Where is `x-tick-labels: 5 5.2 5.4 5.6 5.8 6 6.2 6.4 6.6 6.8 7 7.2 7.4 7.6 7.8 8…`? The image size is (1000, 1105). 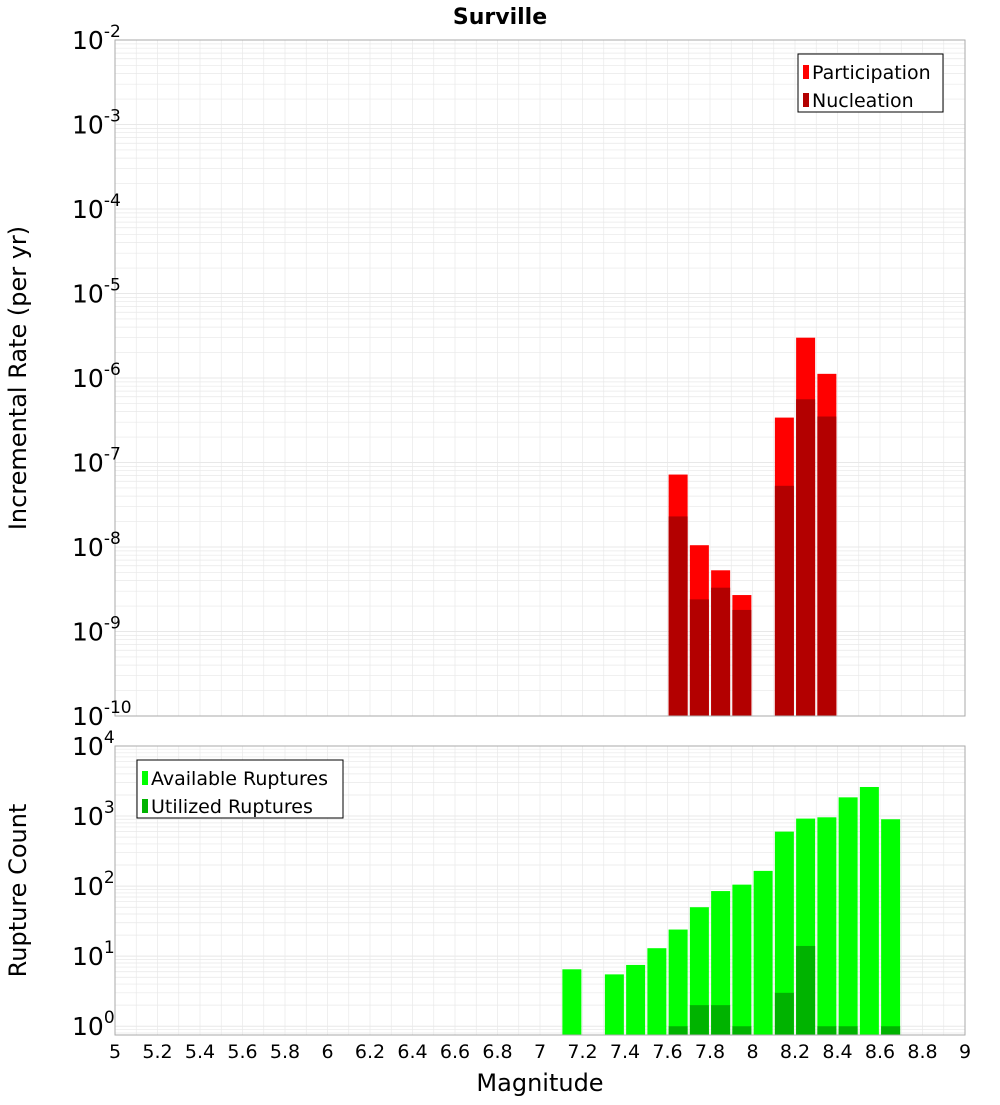 x-tick-labels: 5 5.2 5.4 5.6 5.8 6 6.2 6.4 6.6 6.8 7 7.2 7.4 7.6 7.8 8… is located at coordinates (540, 1052).